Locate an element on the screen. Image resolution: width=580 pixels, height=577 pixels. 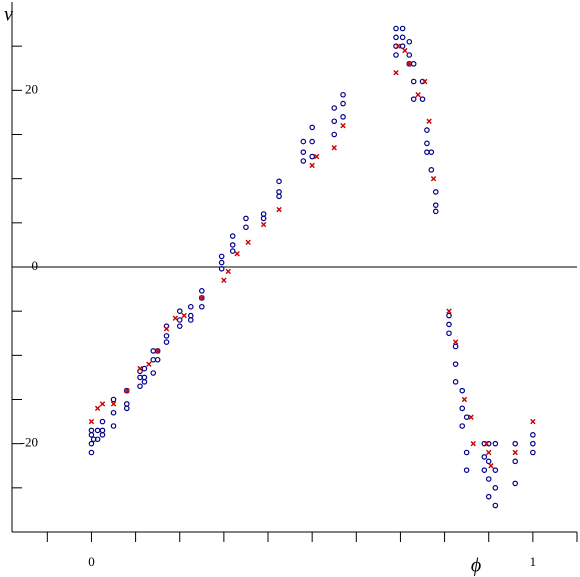
y-tick-label: 0 is located at coordinates (35, 265).